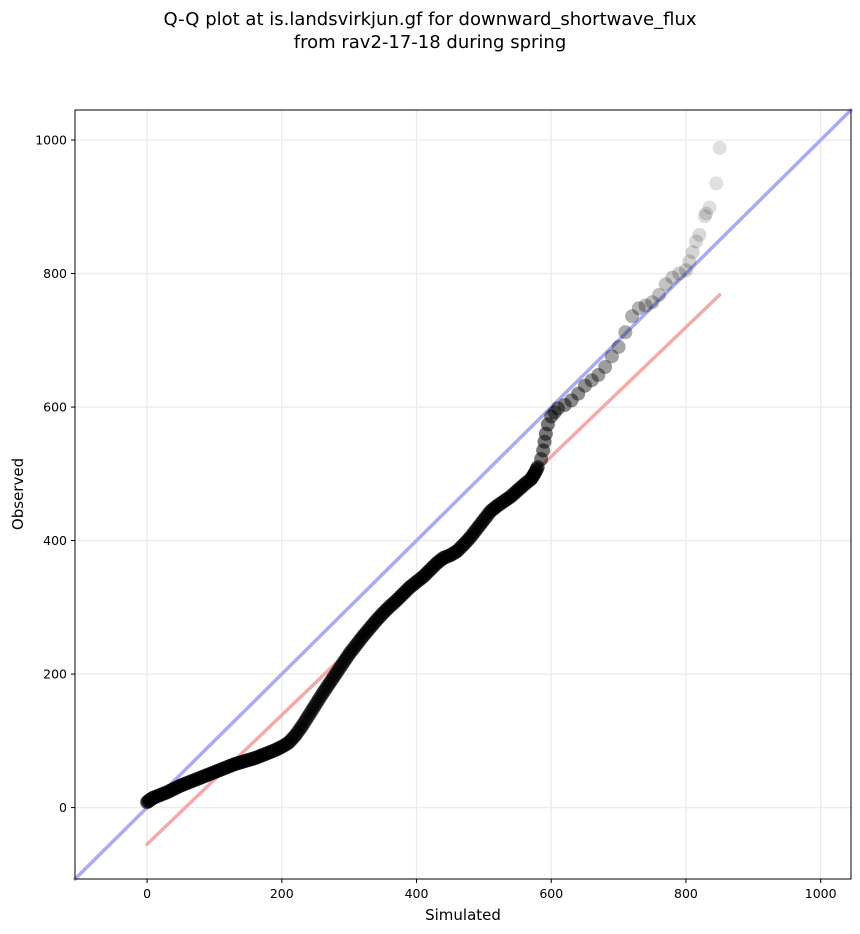 Image resolution: width=860 pixels, height=934 pixels. What do you see at coordinates (282, 893) in the screenshot?
I see `x-tick-label: 200` at bounding box center [282, 893].